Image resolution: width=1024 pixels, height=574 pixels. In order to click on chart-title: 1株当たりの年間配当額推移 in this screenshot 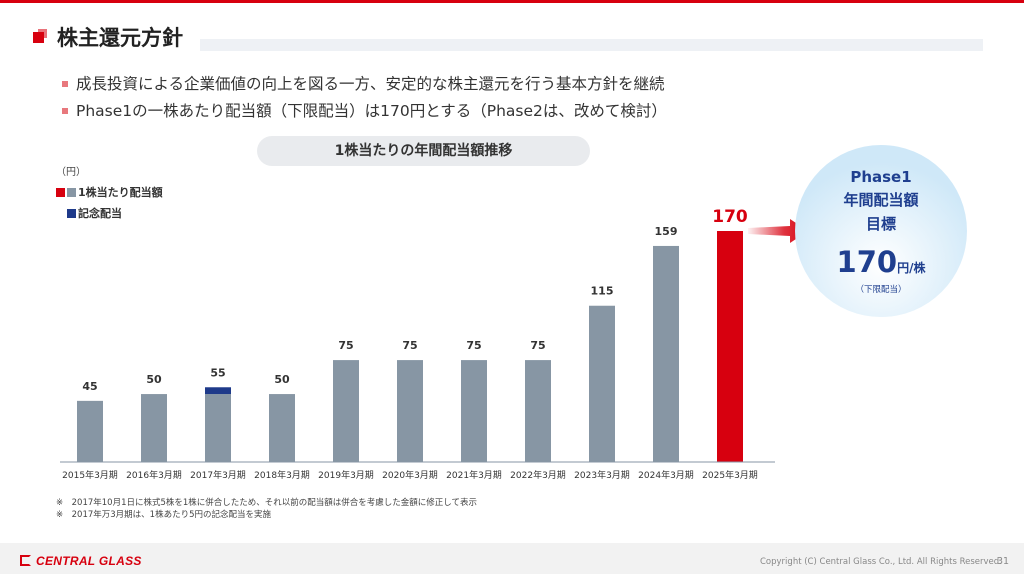, I will do `click(423, 151)`.